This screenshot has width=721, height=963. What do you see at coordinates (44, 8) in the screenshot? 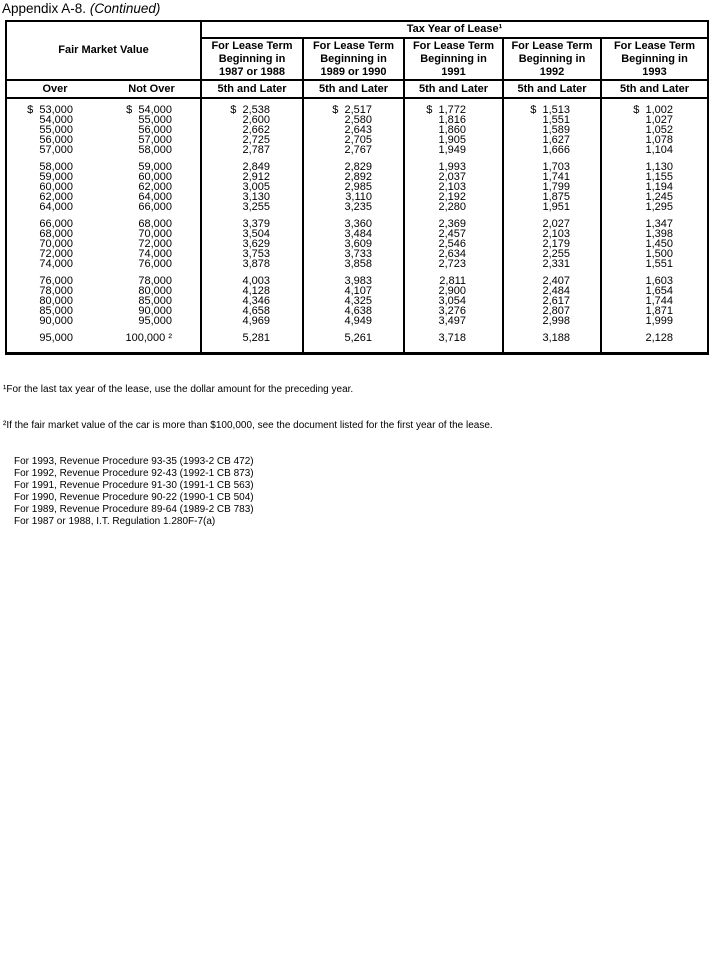
I see `appendix-title: Appendix A-8.` at bounding box center [44, 8].